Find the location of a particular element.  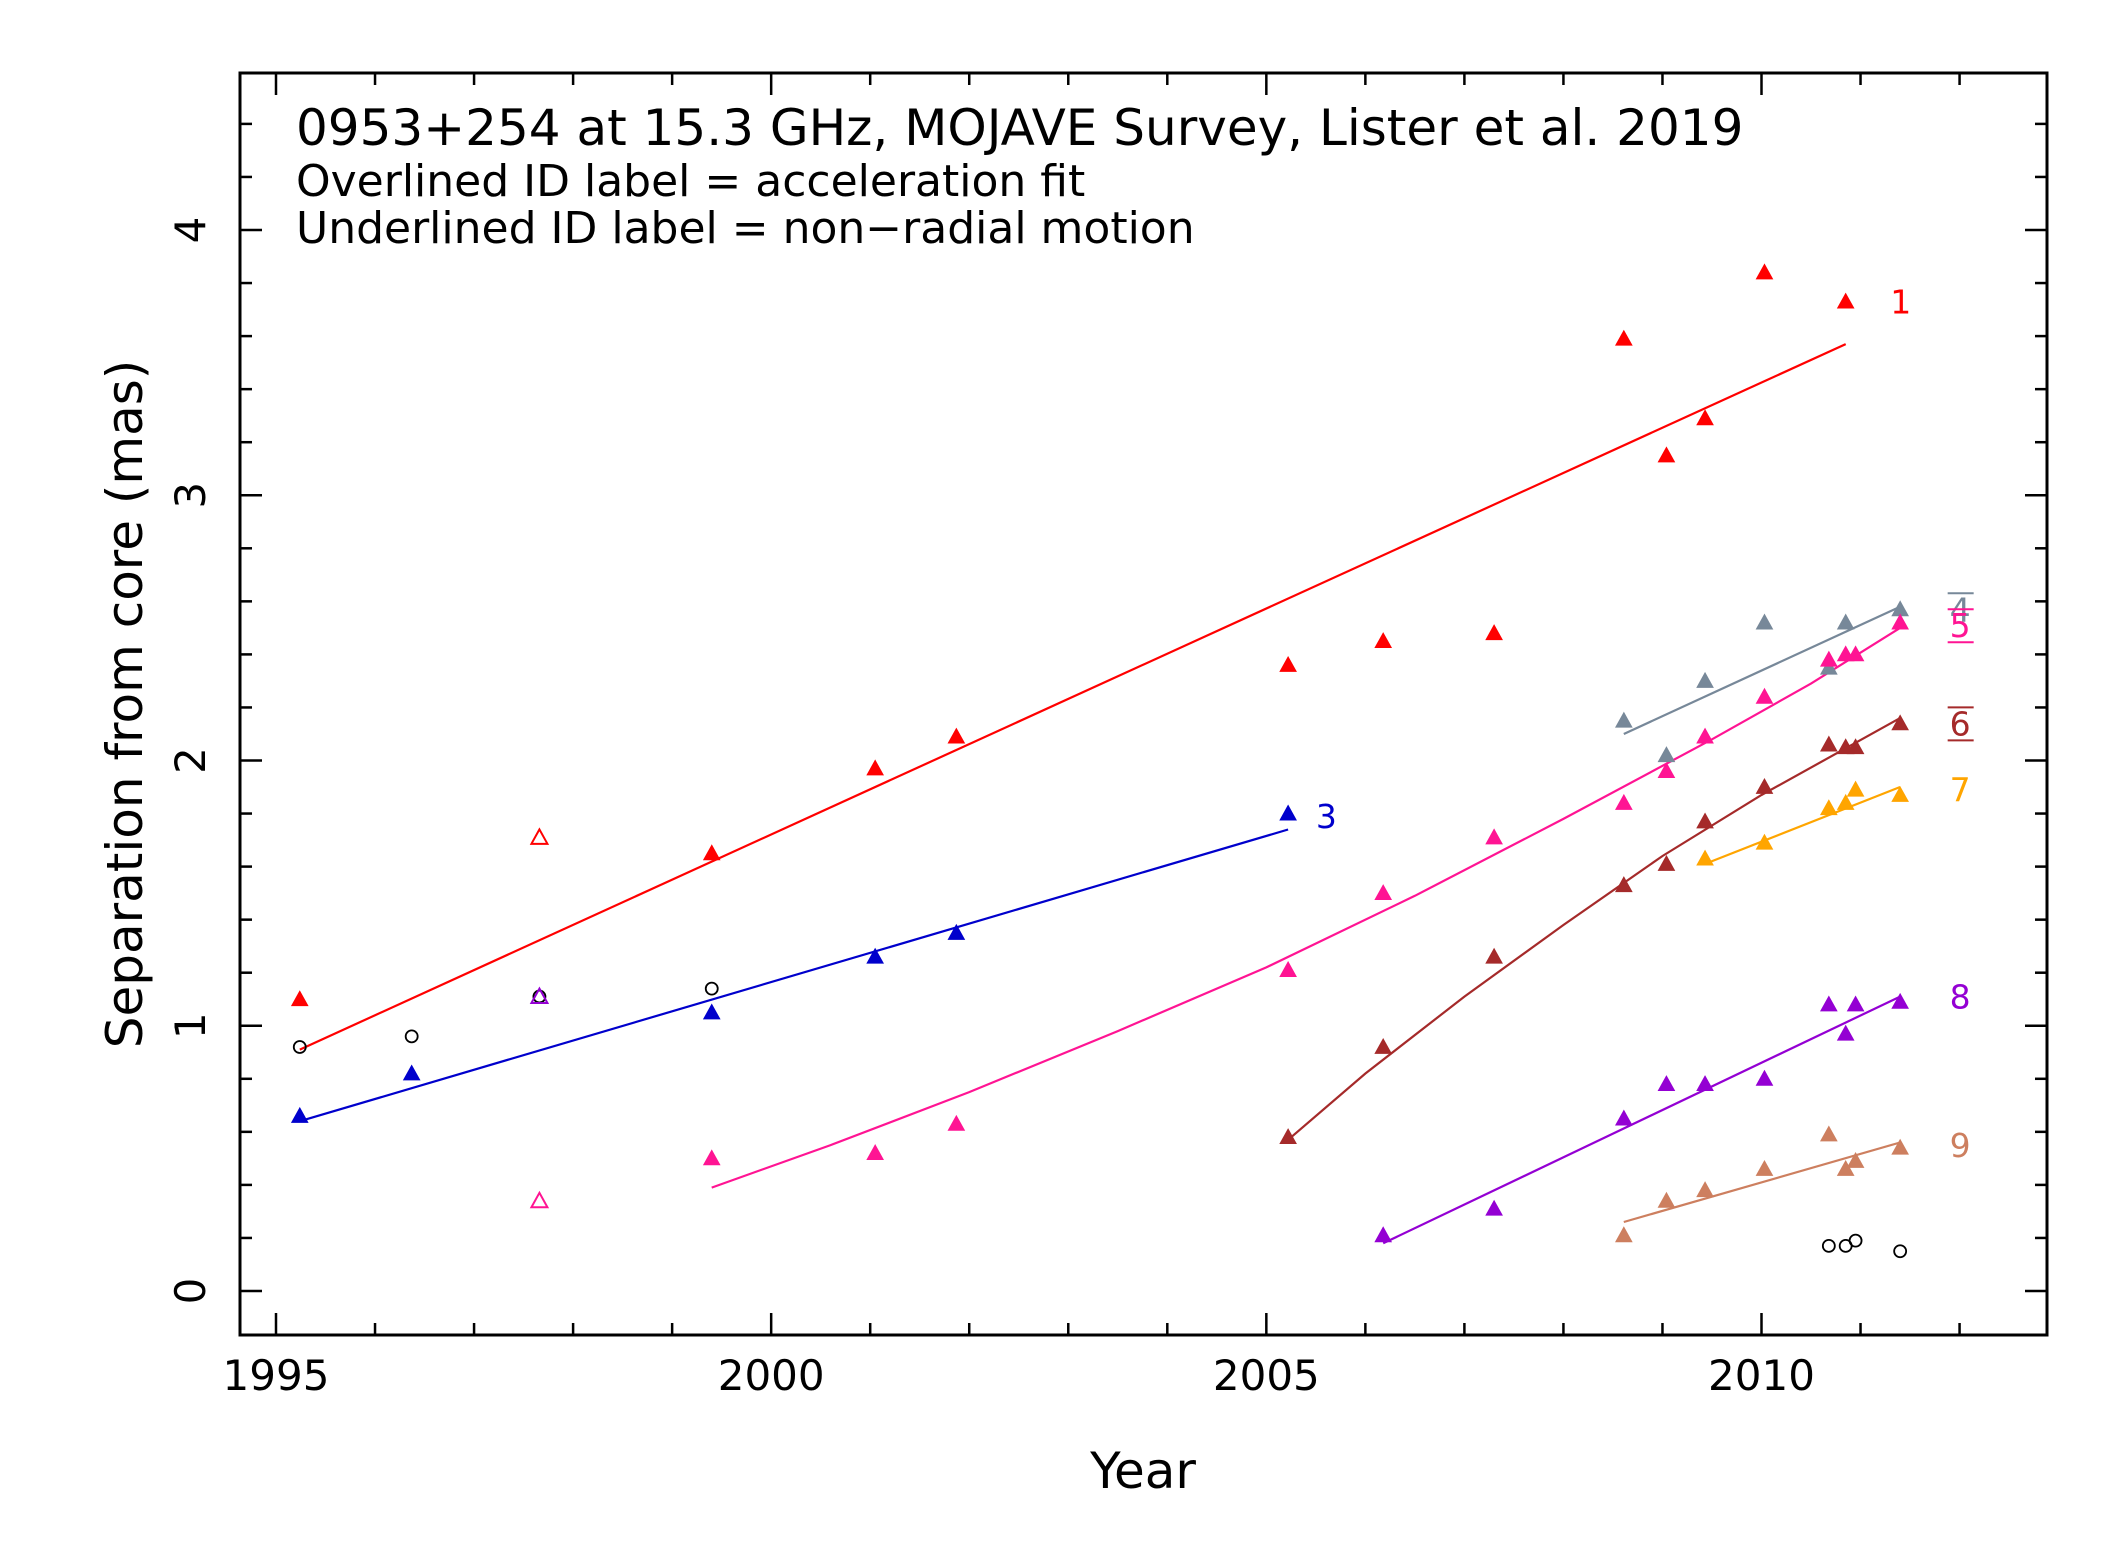

y-tick-label: 0 is located at coordinates (190, 1291).